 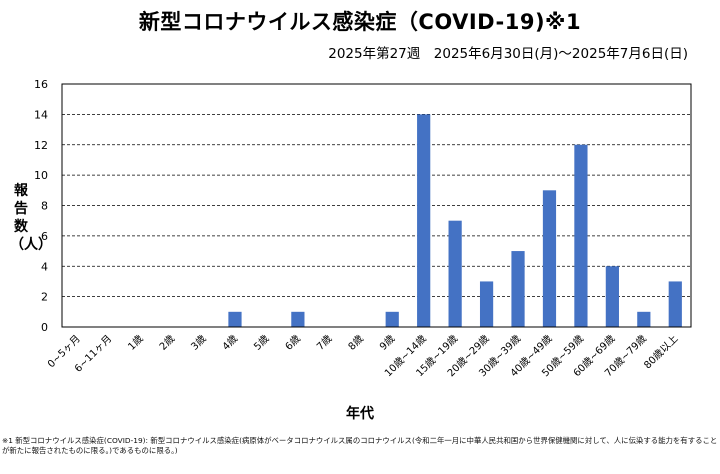 What do you see at coordinates (44, 236) in the screenshot?
I see `y-tick-label: 6` at bounding box center [44, 236].